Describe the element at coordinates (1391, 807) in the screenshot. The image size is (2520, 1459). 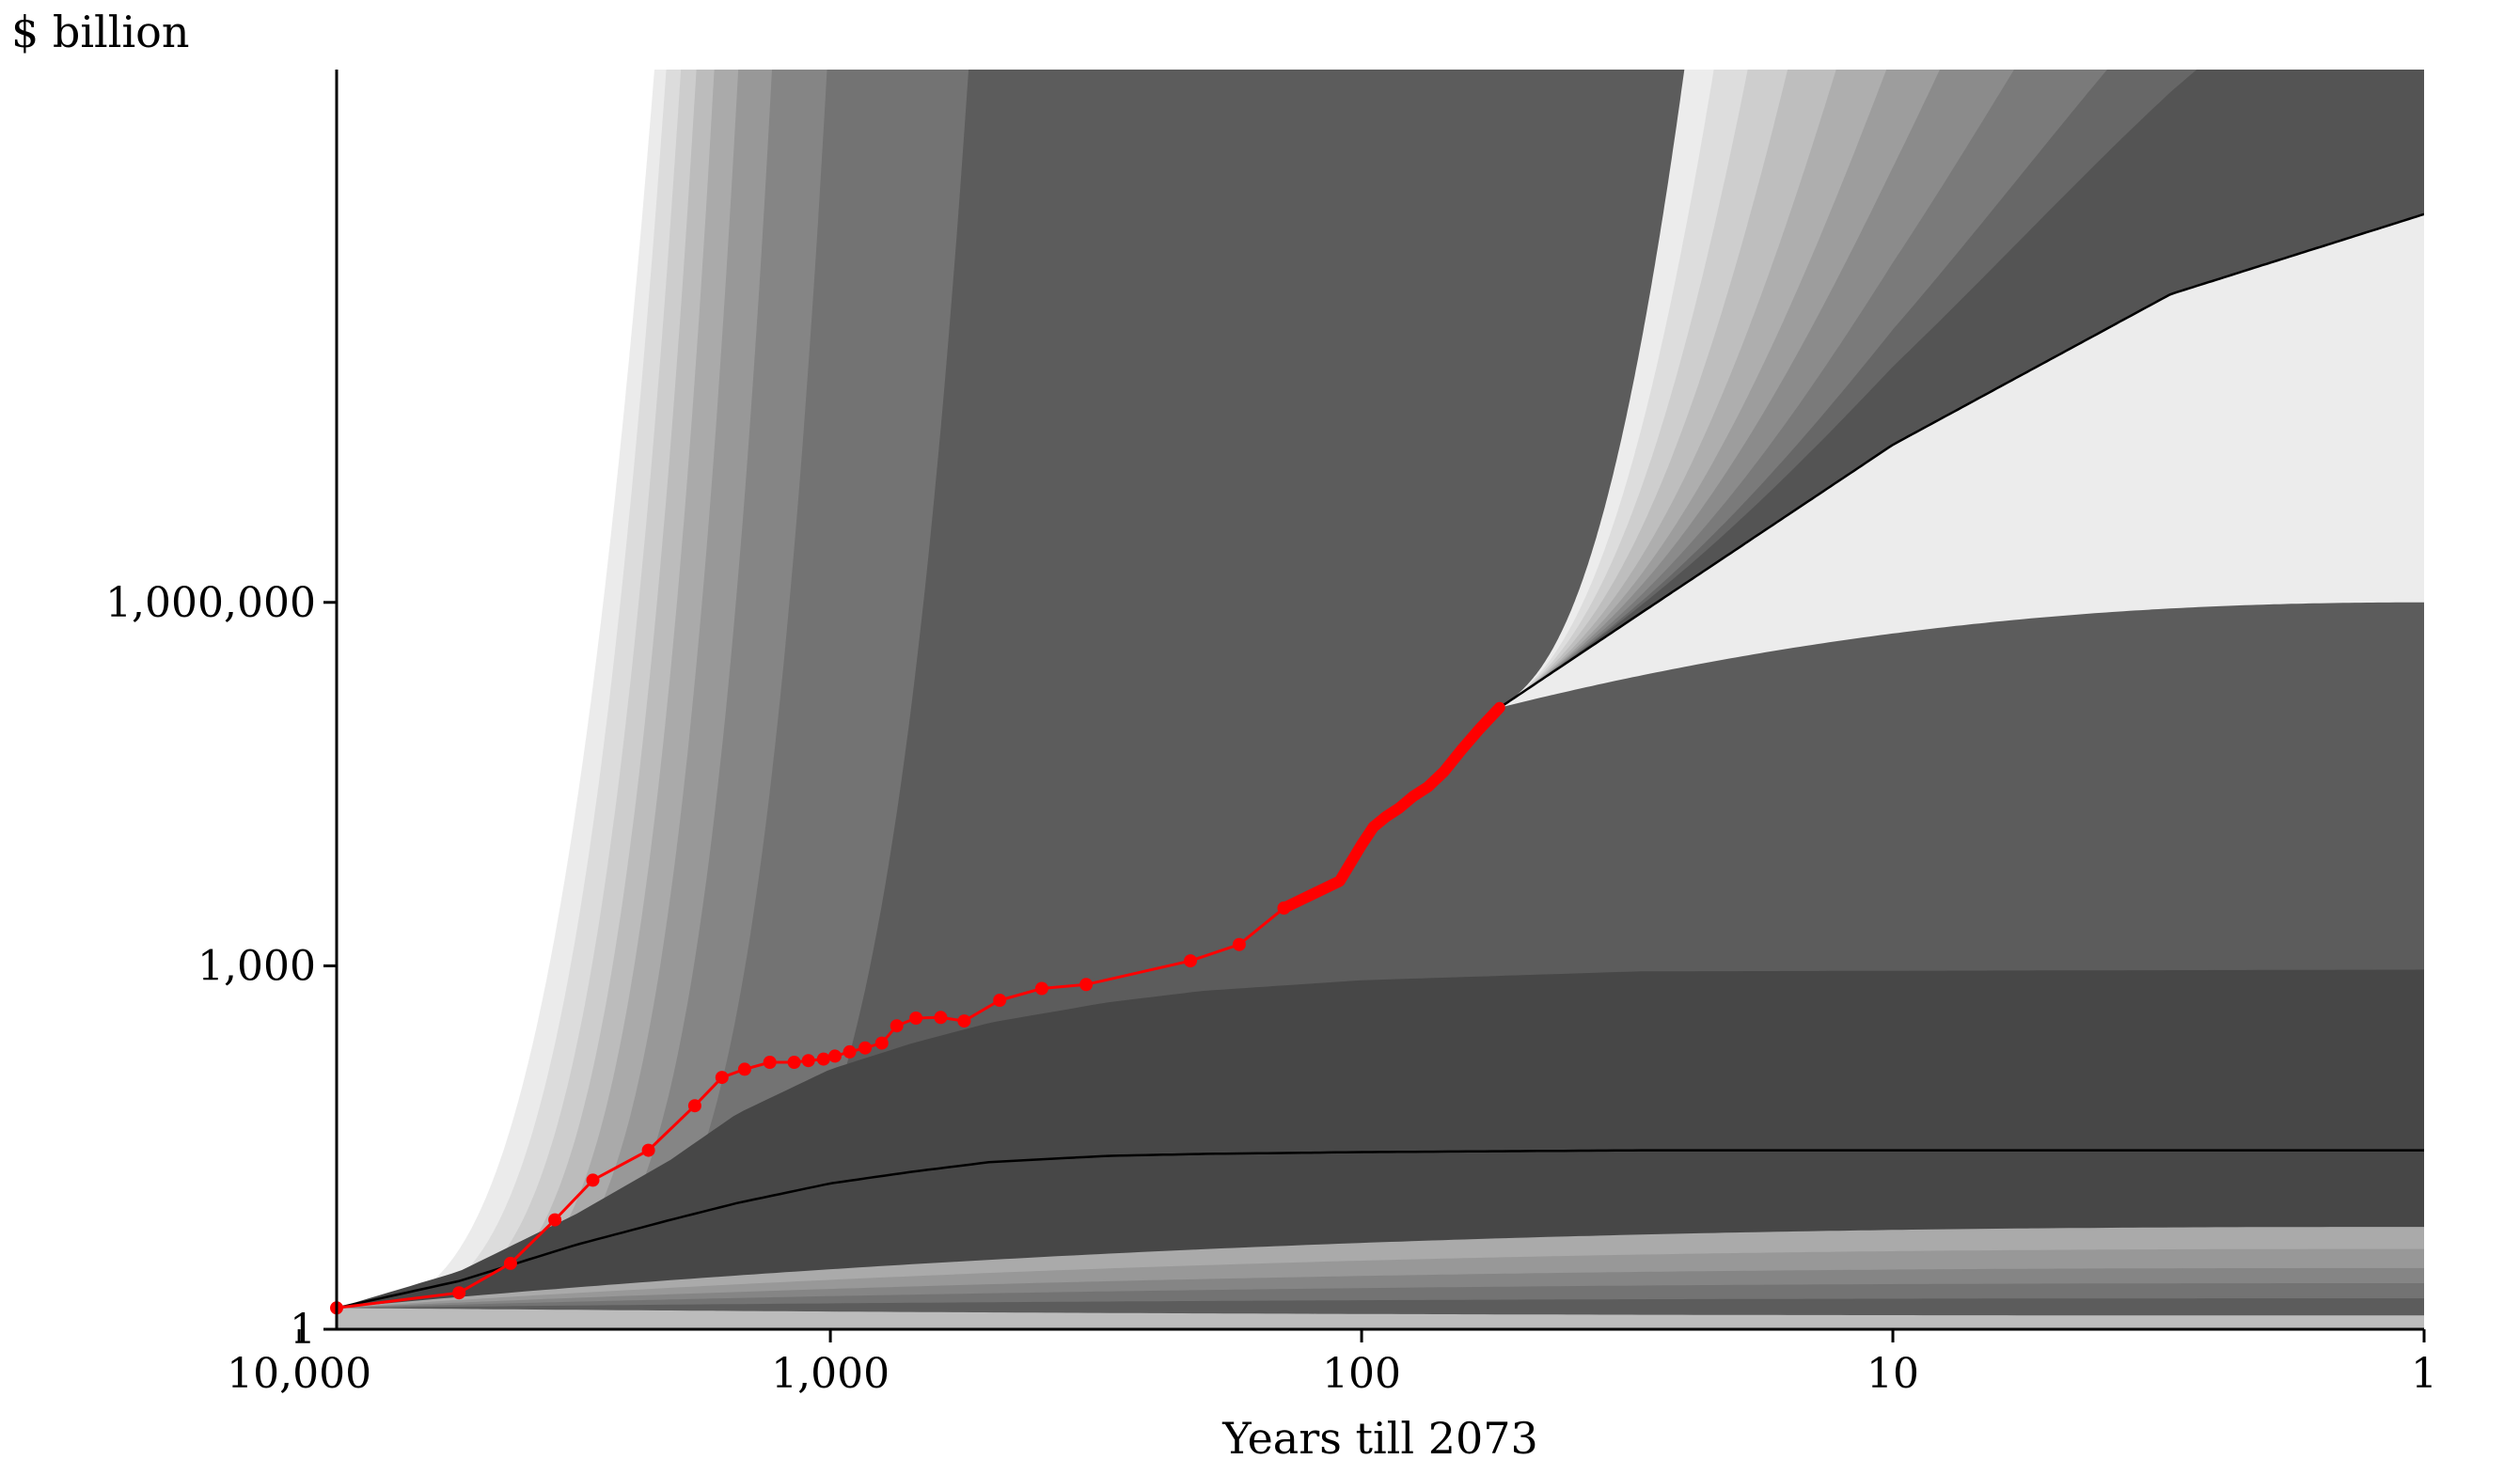
I see `series-line-dense` at that location.